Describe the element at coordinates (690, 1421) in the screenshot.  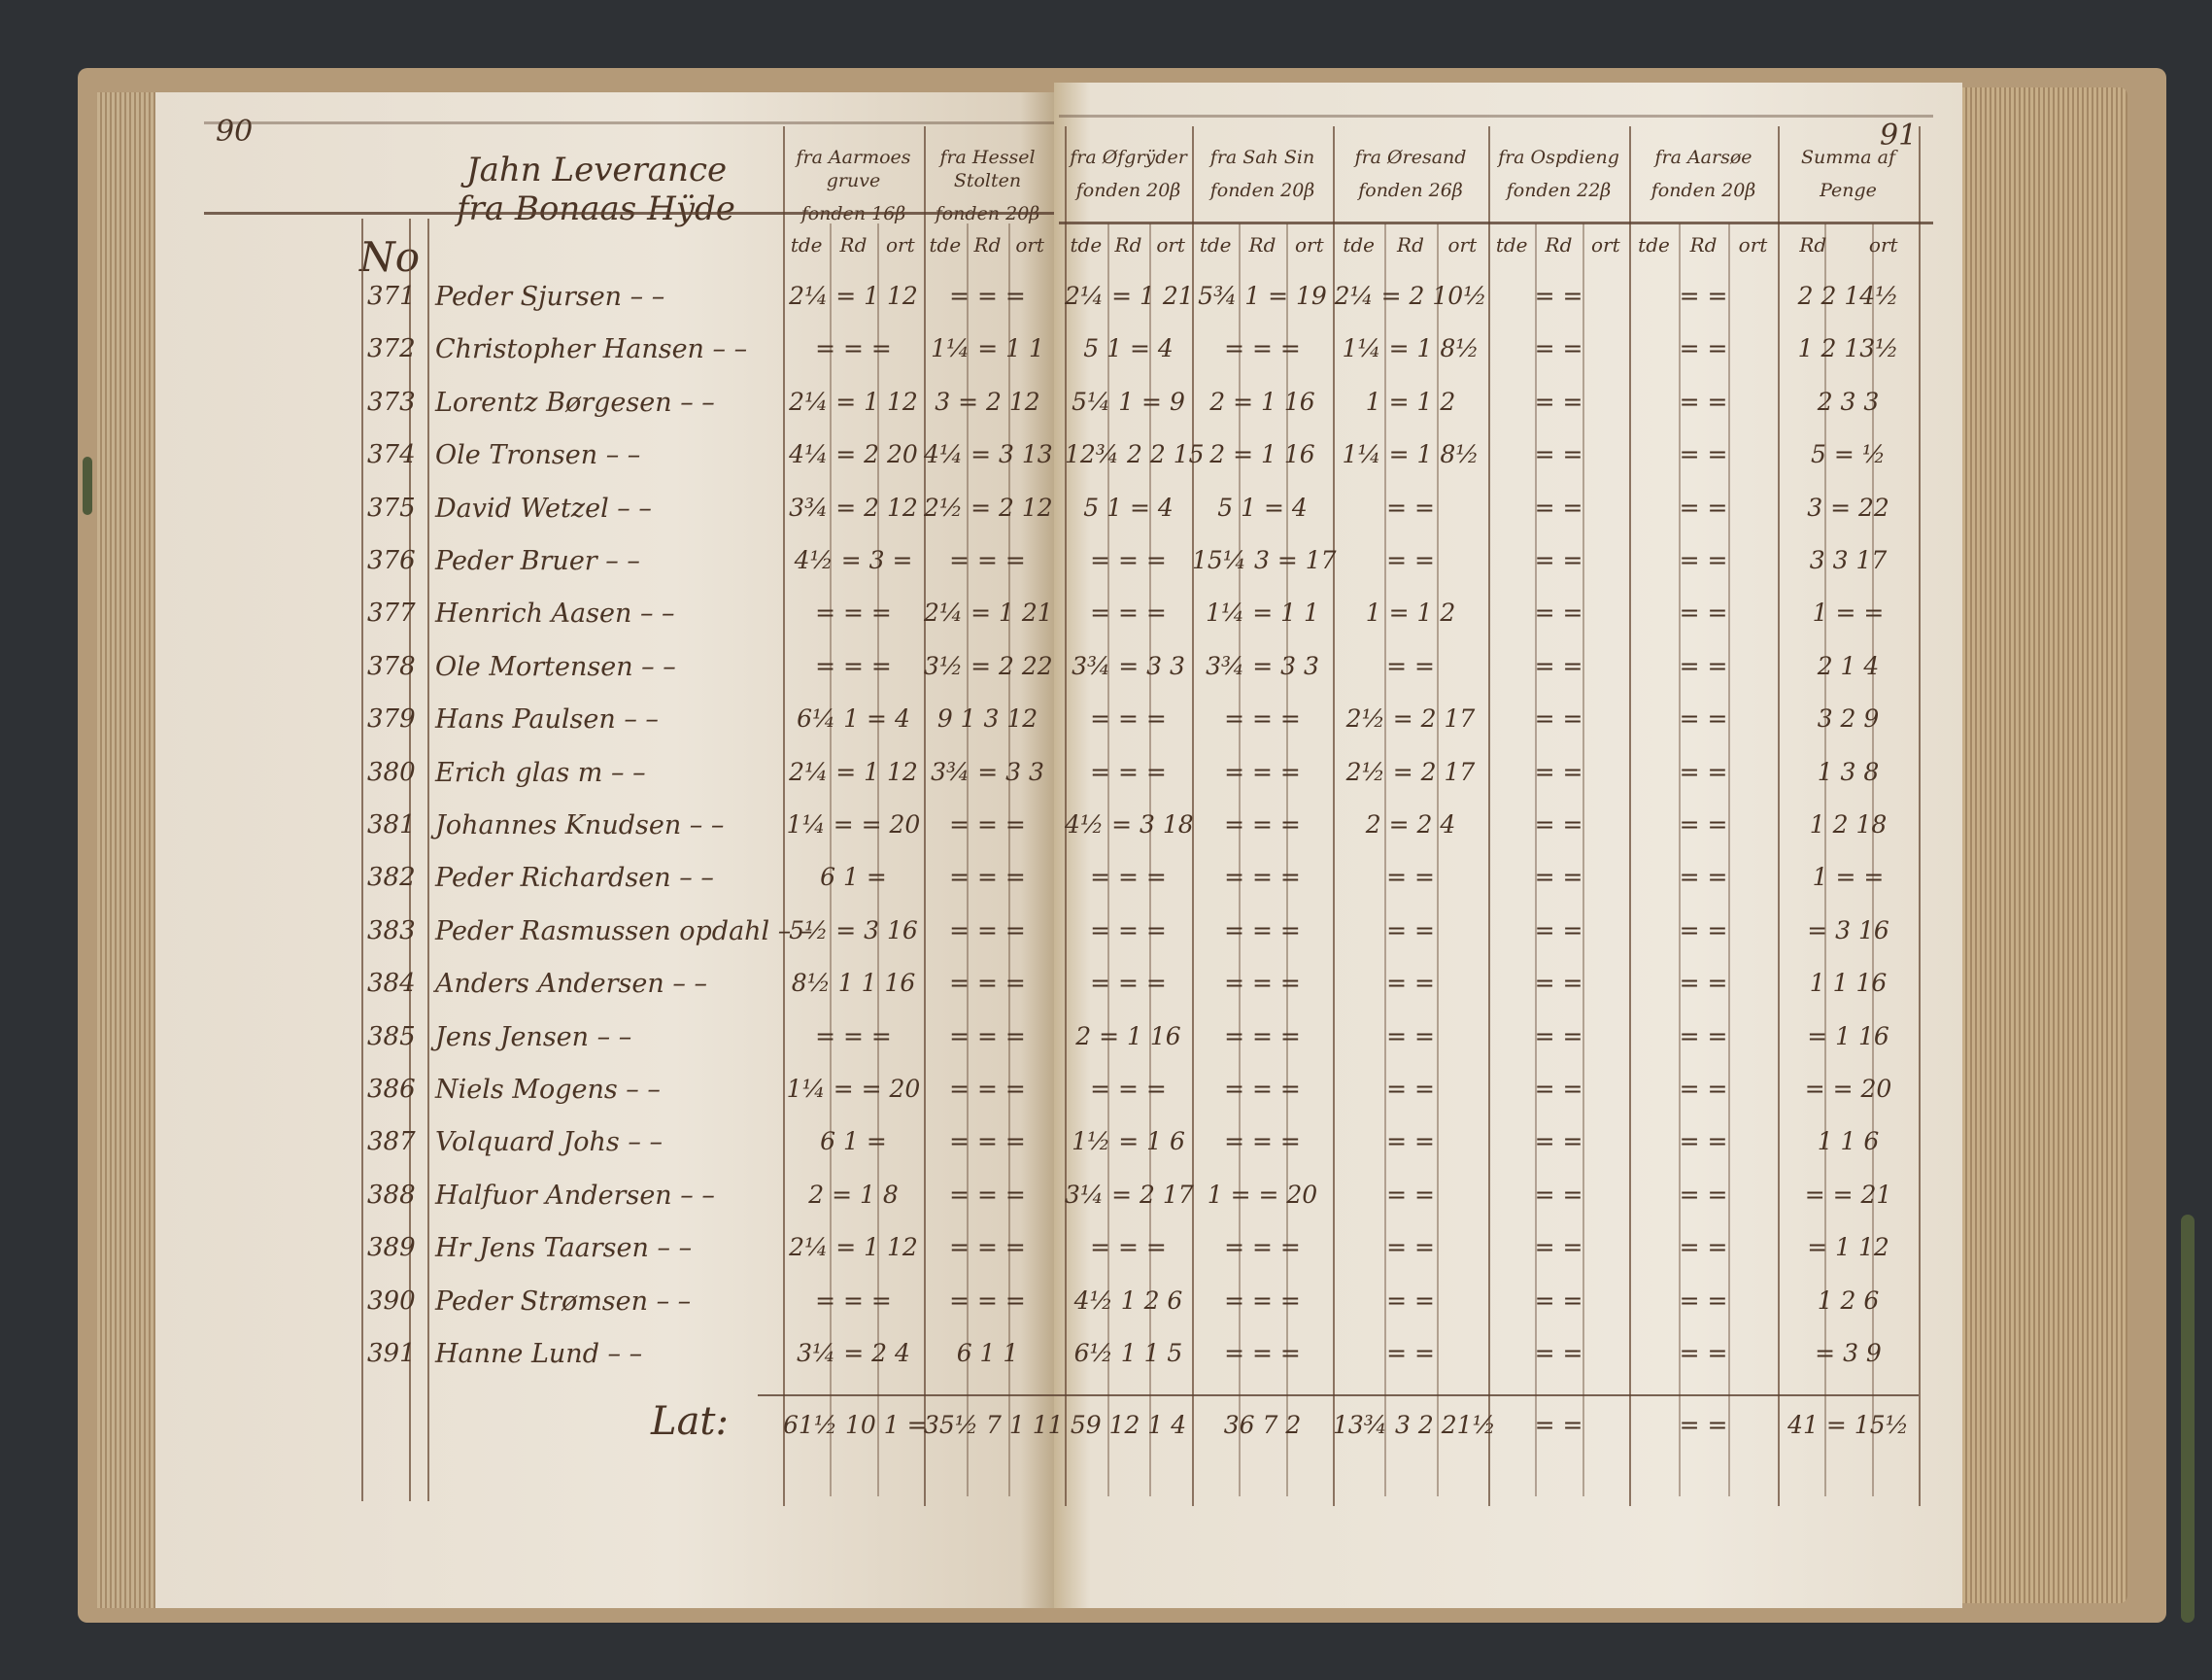
I see `totals-label: Lat:` at that location.